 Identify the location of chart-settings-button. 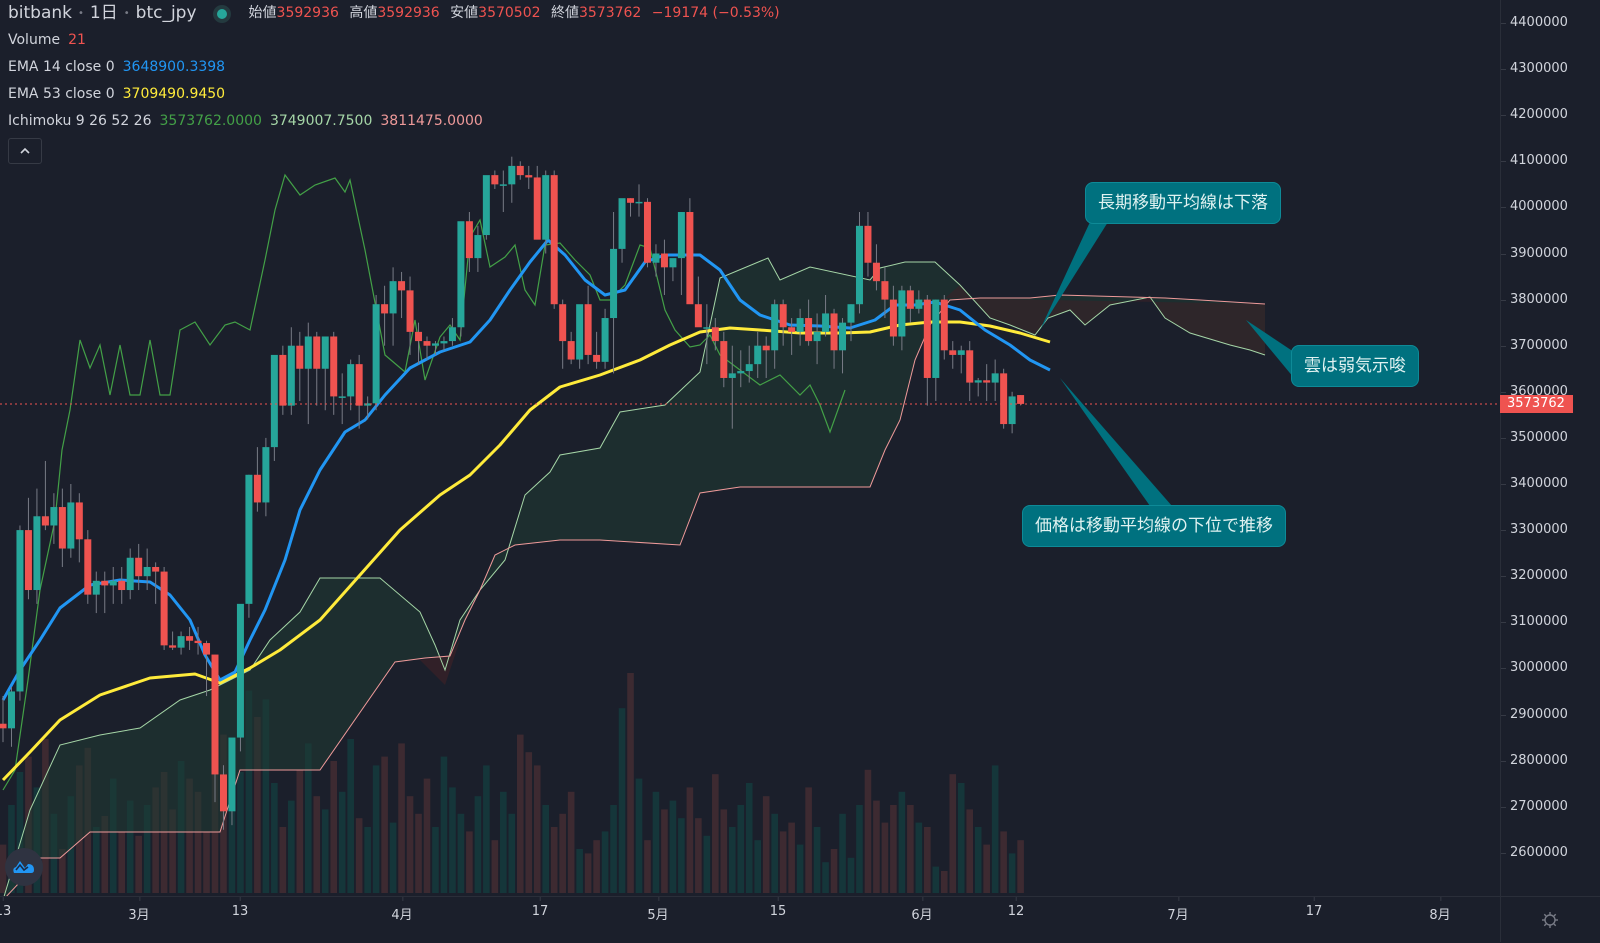
(1550, 919).